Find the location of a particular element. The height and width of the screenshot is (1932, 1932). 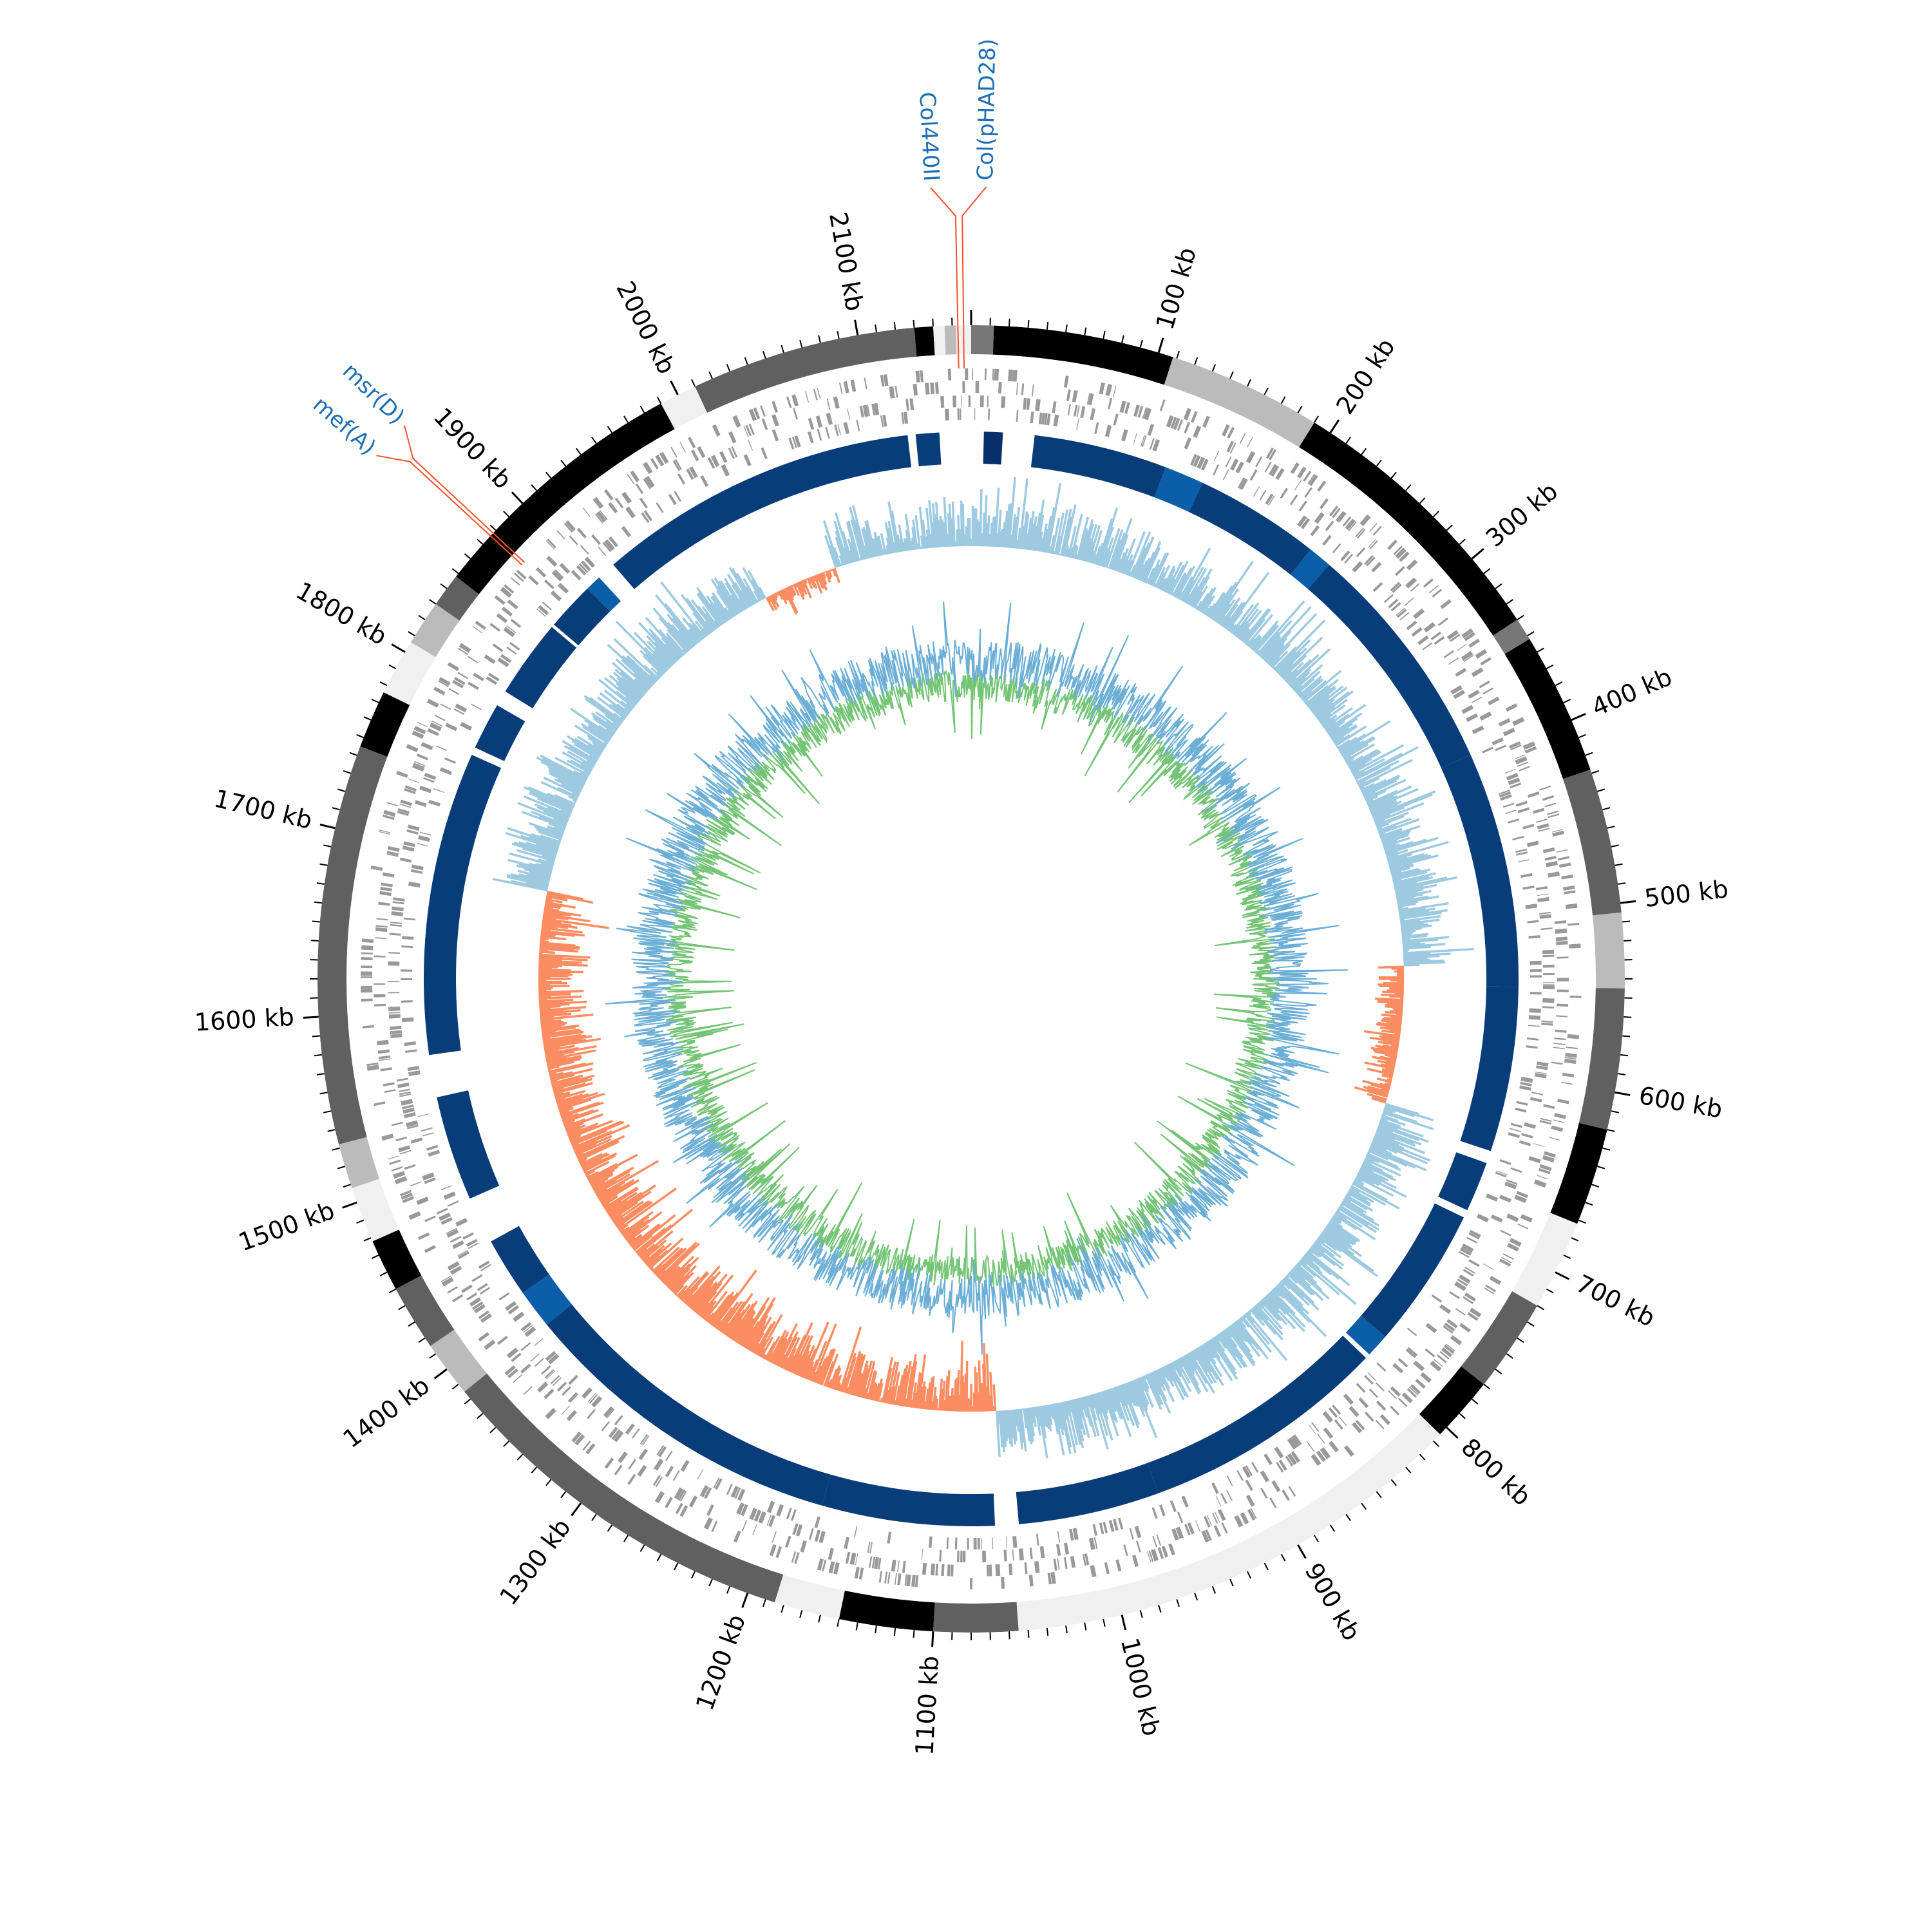

annotation-leader-line is located at coordinates (449, 511).